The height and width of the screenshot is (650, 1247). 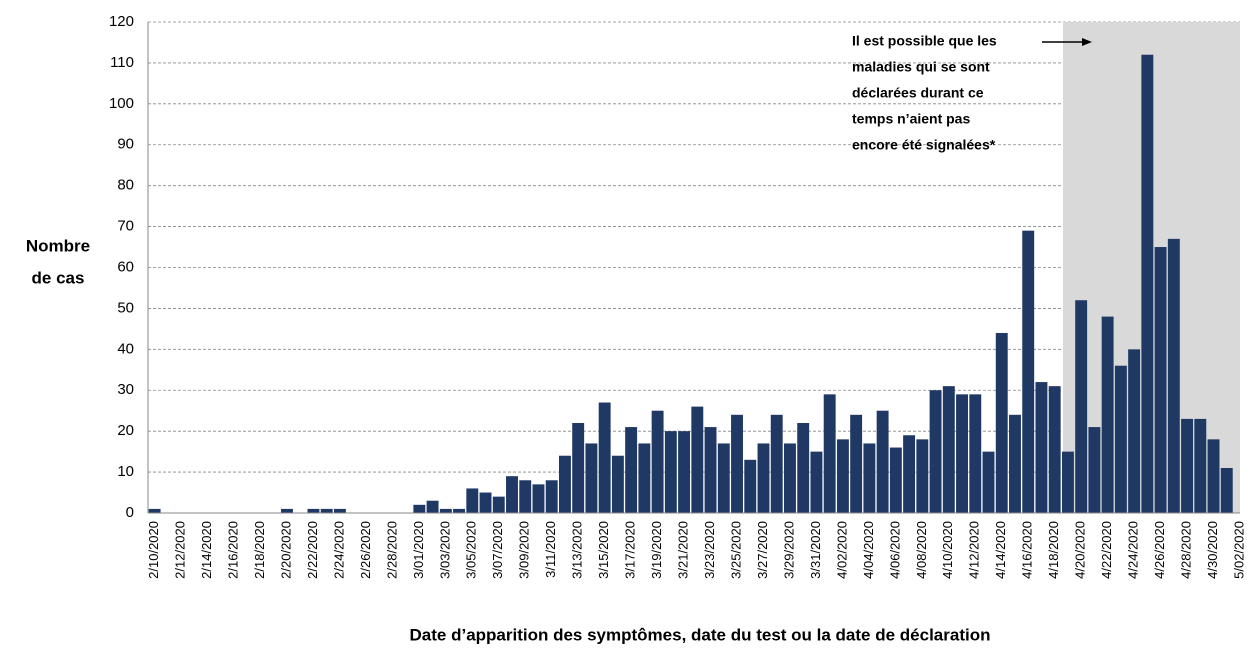 What do you see at coordinates (924, 41) in the screenshot?
I see `annotation: Il est possible que les` at bounding box center [924, 41].